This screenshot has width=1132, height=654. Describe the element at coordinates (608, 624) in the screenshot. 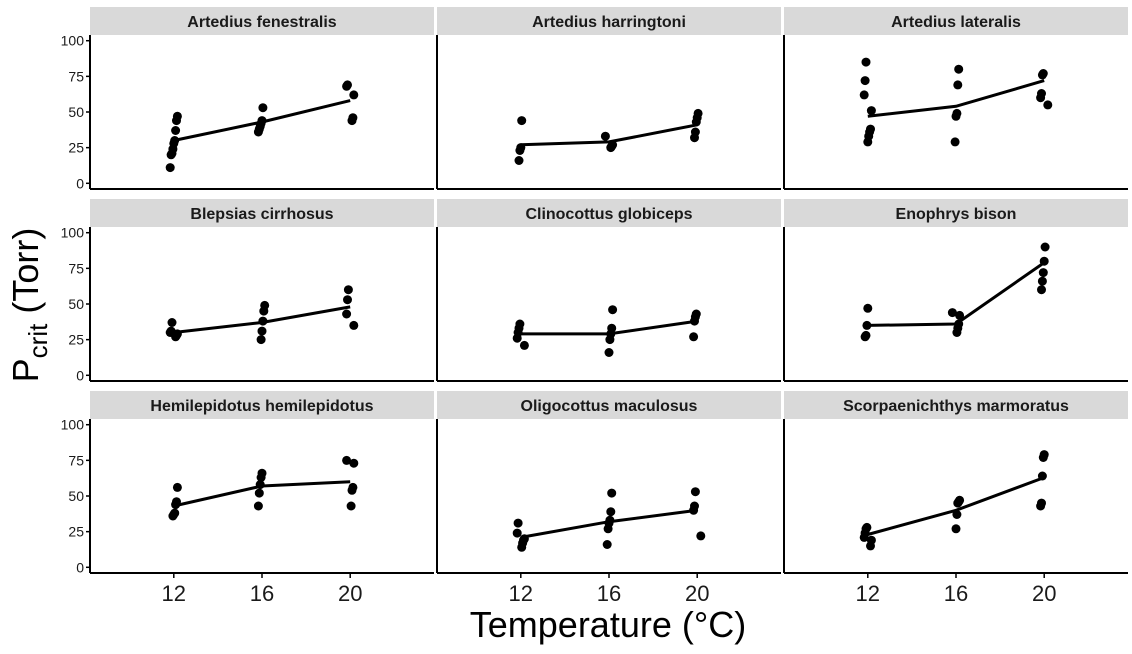

I see `x-axis-title: Temperature (°C)` at that location.